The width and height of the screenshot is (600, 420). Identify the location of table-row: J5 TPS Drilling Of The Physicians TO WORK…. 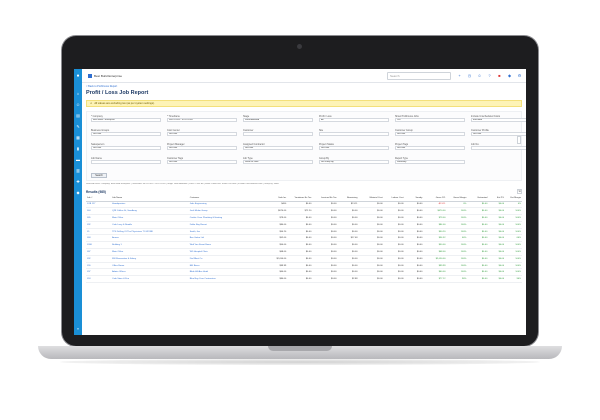
(304, 232).